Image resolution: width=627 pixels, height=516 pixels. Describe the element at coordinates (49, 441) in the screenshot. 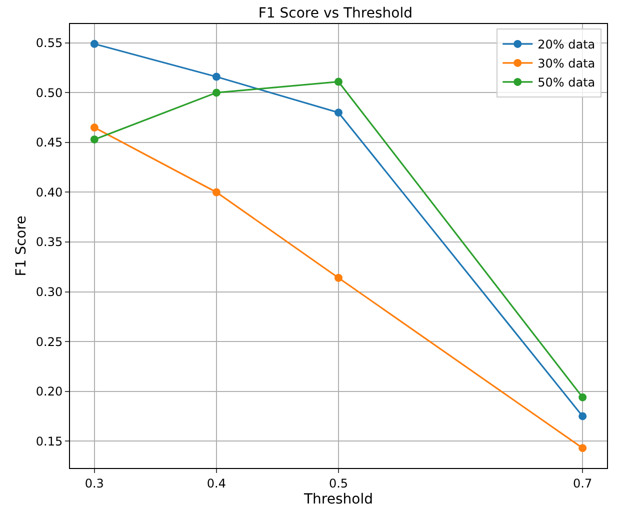

I see `y-tick-label: 0.15` at that location.